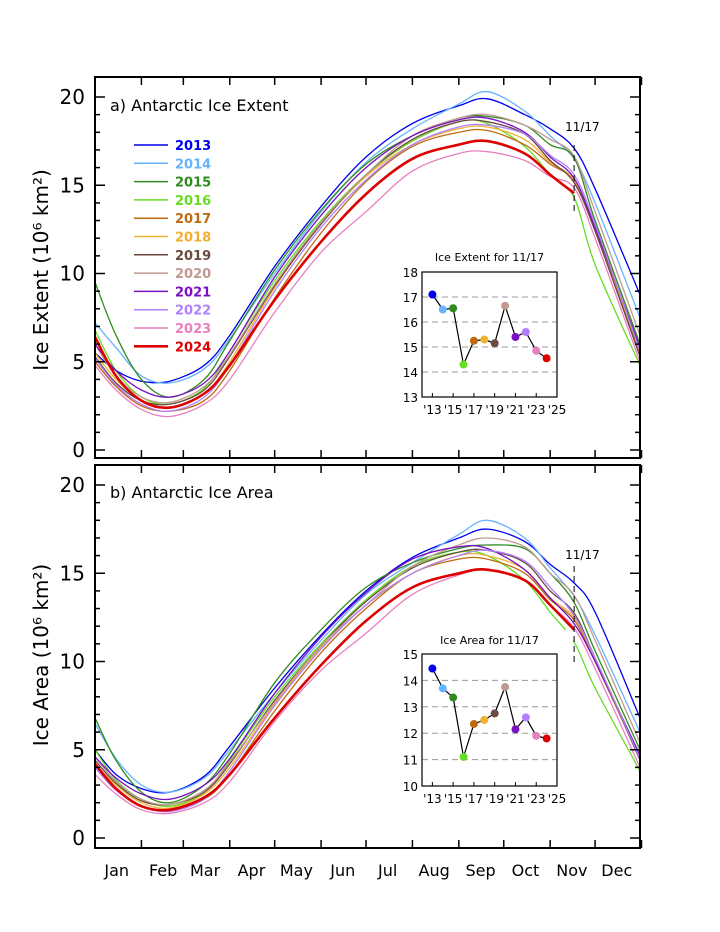 Image resolution: width=720 pixels, height=932 pixels. What do you see at coordinates (434, 870) in the screenshot?
I see `x-tick-label-aug: Aug` at bounding box center [434, 870].